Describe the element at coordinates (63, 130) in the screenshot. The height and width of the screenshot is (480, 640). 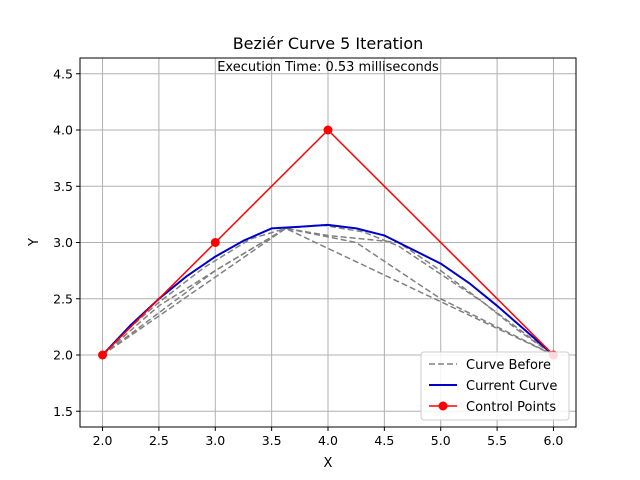
I see `y-tick-label: 4.0` at that location.